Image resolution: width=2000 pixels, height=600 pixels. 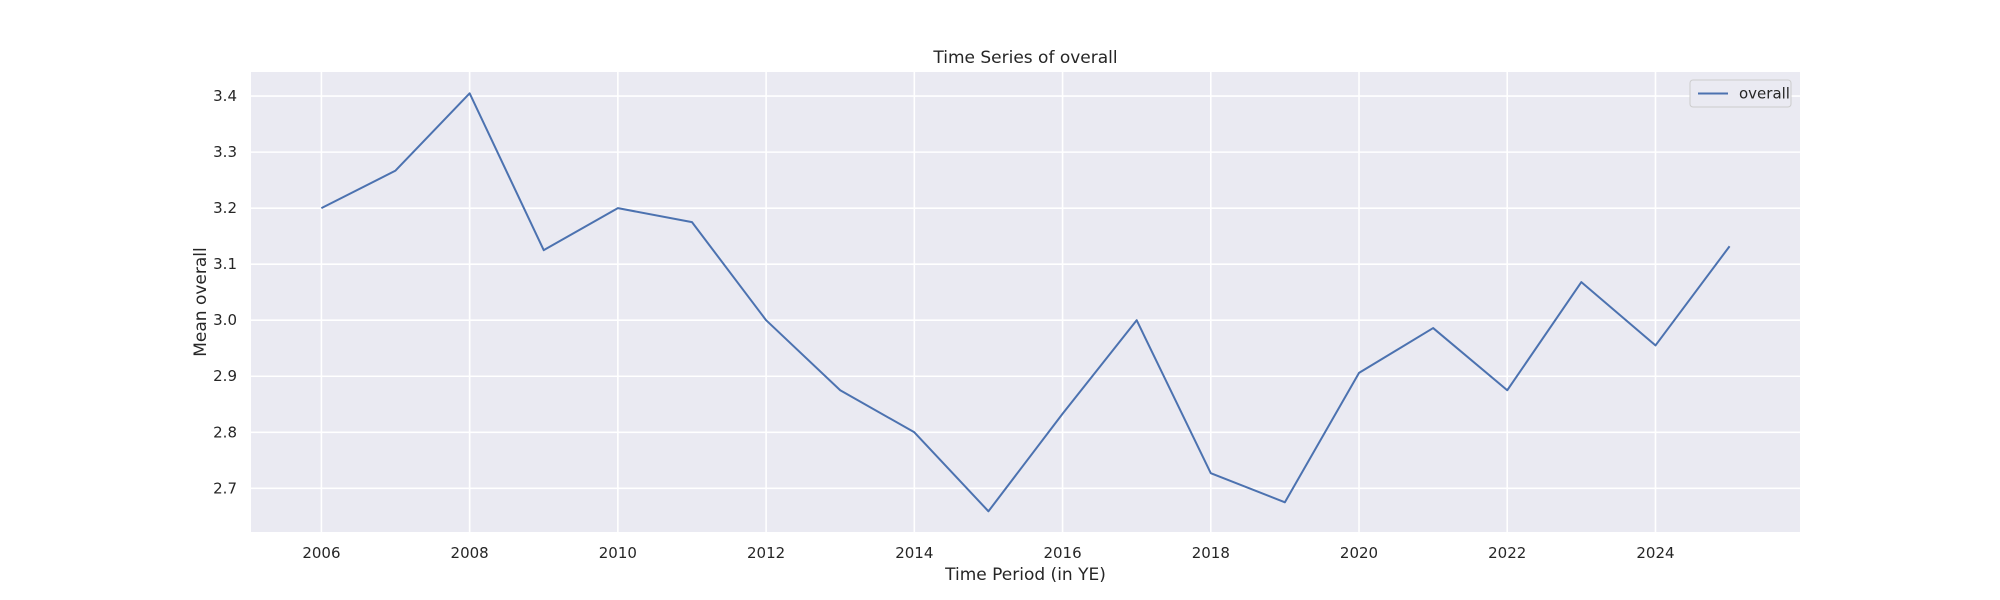 I want to click on x-tick-label: 2008, so click(x=470, y=553).